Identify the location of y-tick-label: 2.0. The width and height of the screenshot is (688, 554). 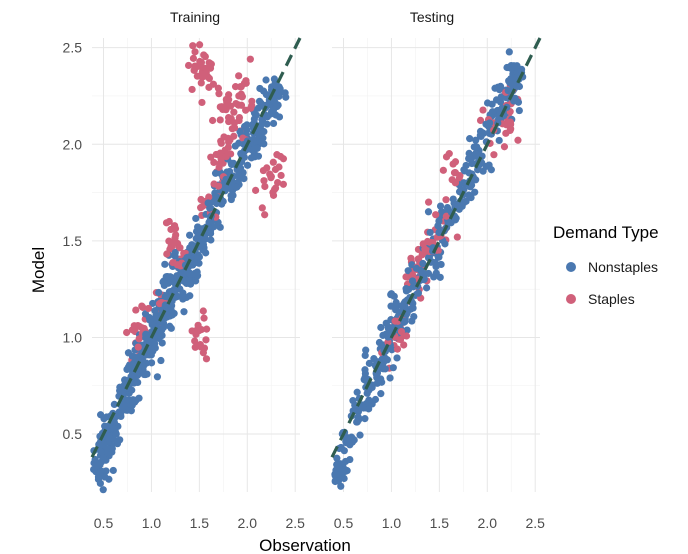
(73, 144).